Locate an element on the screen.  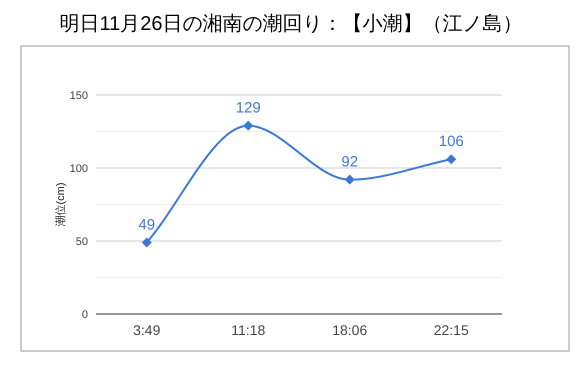
chart-title: 明日11月26日の湘南の潮回り：【小潮】（江ノ島） is located at coordinates (291, 24).